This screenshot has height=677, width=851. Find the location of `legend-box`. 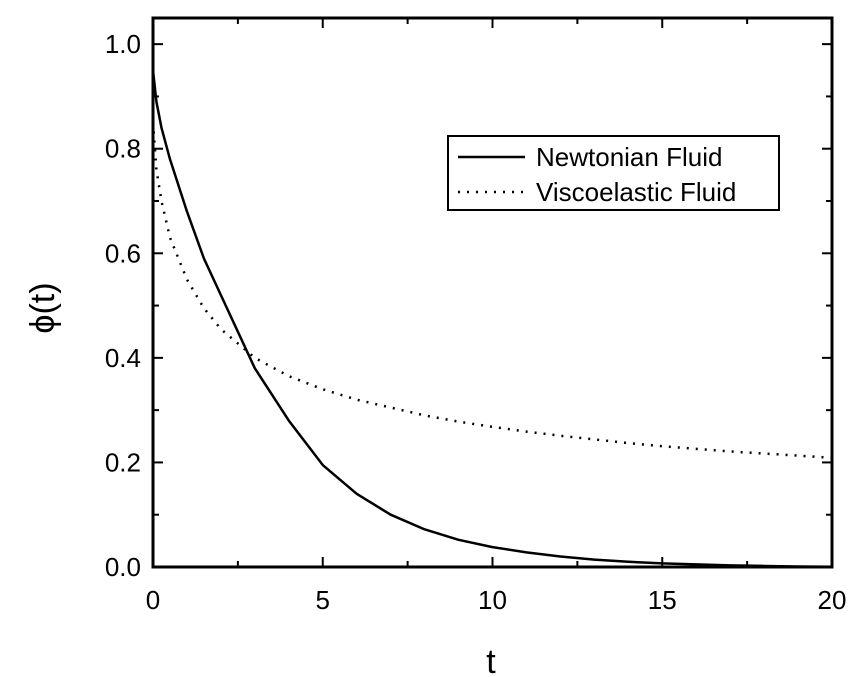

legend-box is located at coordinates (613, 173).